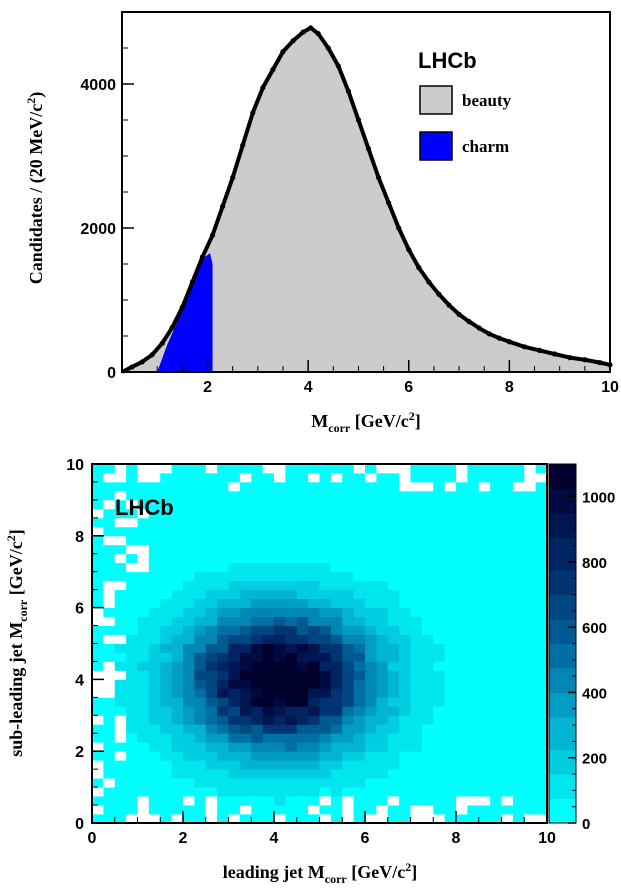 The height and width of the screenshot is (892, 621). I want to click on x-tick-label: 6, so click(408, 387).